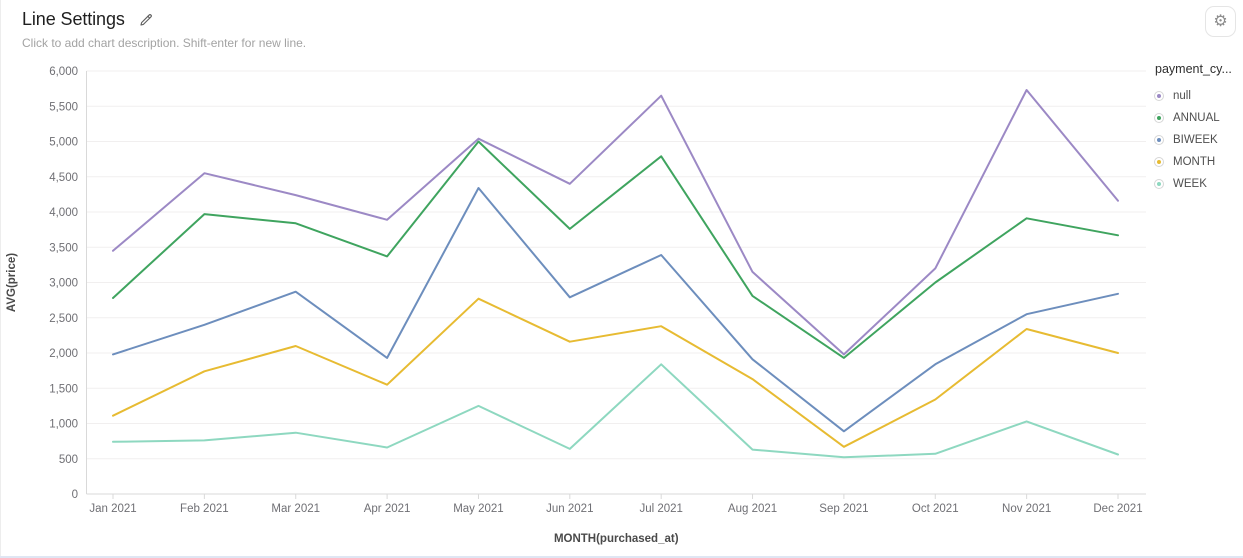 The image size is (1243, 558). What do you see at coordinates (1194, 162) in the screenshot?
I see `legend-label: MONTH` at bounding box center [1194, 162].